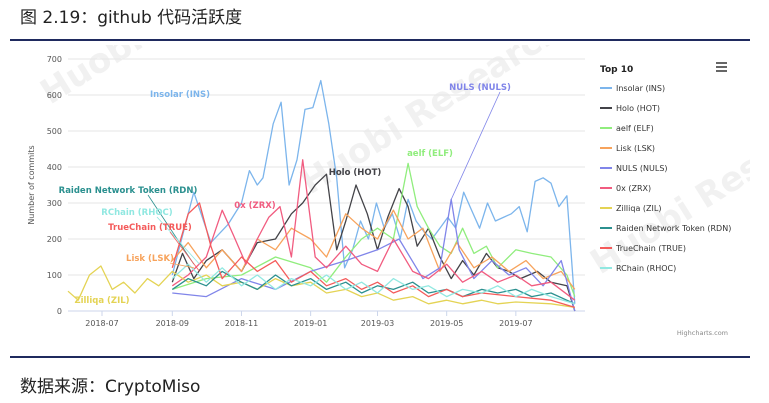 The image size is (769, 403). What do you see at coordinates (180, 95) in the screenshot?
I see `series-annotation: Insolar (INS)` at bounding box center [180, 95].